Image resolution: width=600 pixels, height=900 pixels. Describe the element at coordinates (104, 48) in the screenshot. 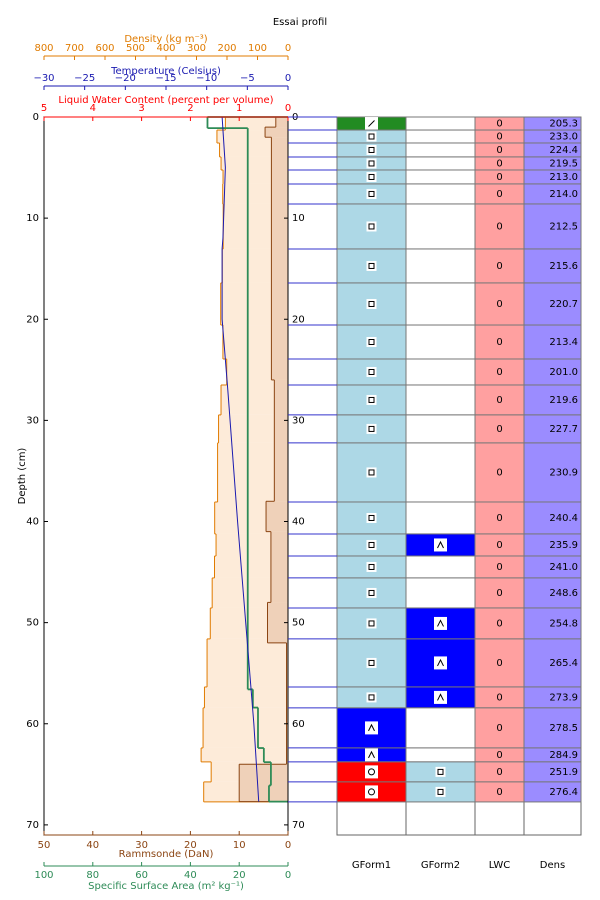

I see `x-tick-label: 600` at that location.